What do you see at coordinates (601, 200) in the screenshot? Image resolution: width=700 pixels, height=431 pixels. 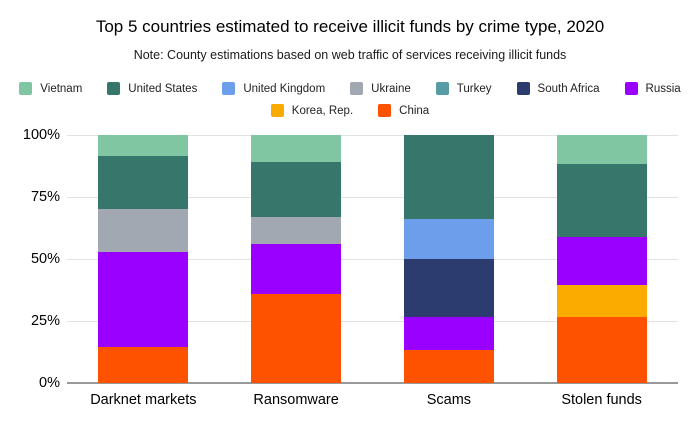 I see `bar-segment-stolen-funds-united-states` at bounding box center [601, 200].